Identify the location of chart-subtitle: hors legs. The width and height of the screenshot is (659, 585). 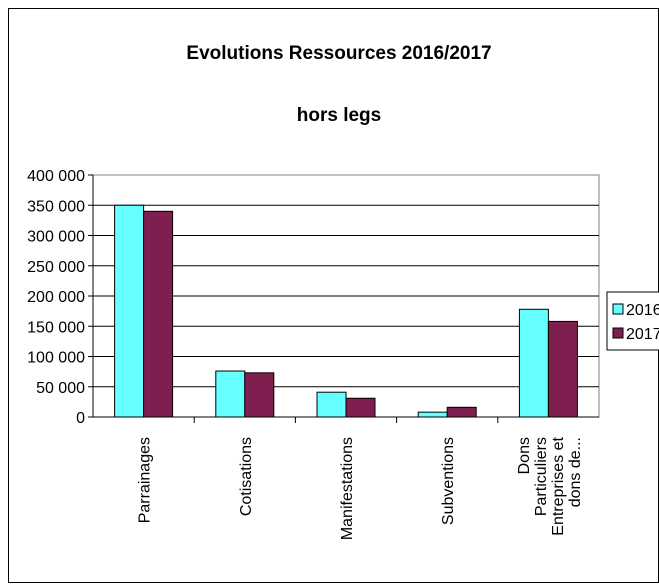
(339, 115).